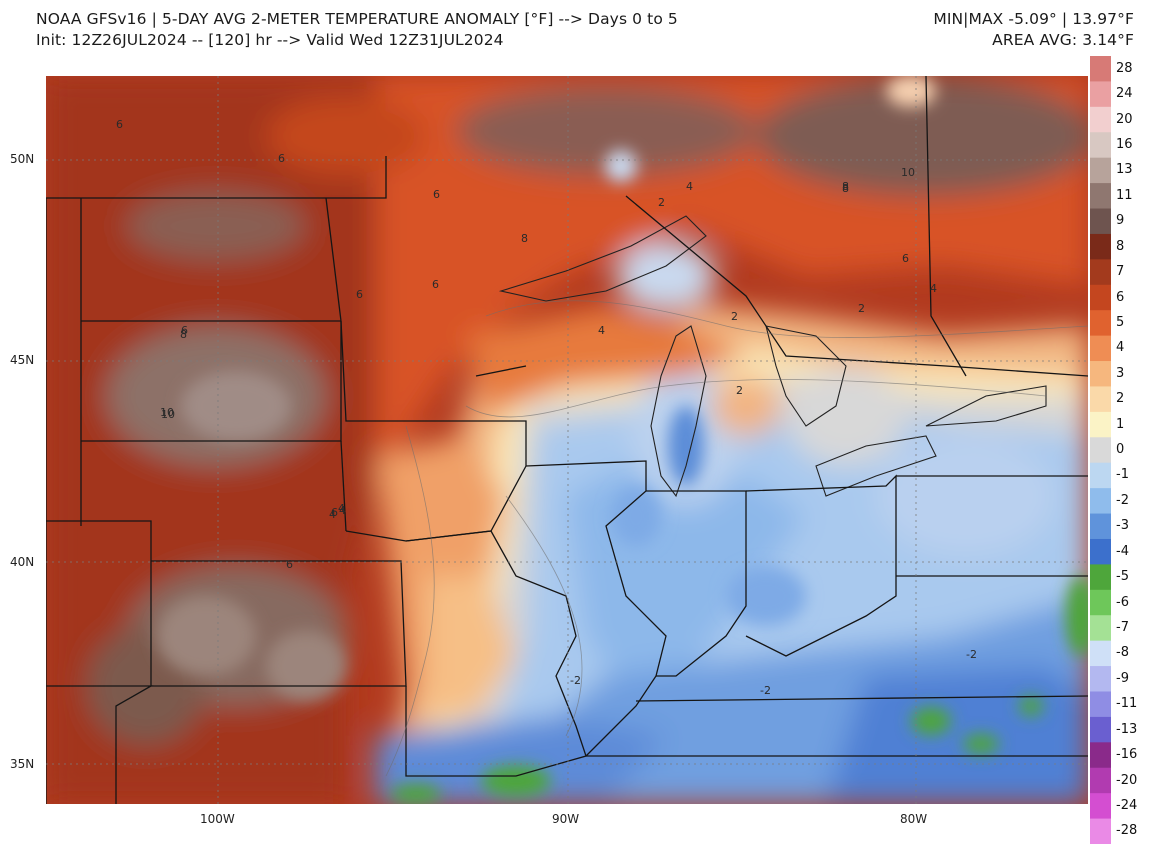  Describe the element at coordinates (1120, 424) in the screenshot. I see `colorbar-label: 1` at that location.